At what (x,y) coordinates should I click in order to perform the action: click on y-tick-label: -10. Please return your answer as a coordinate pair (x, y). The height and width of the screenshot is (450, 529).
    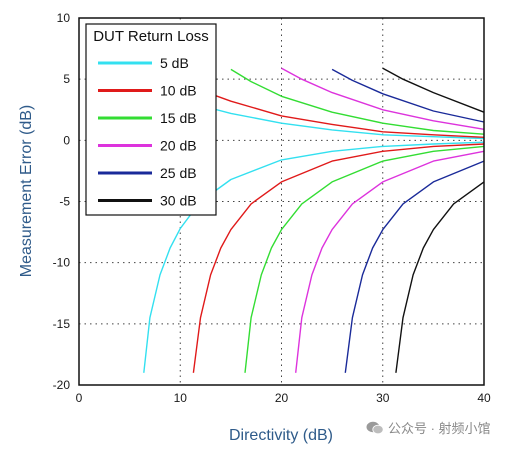
    Looking at the image, I should click on (62, 263).